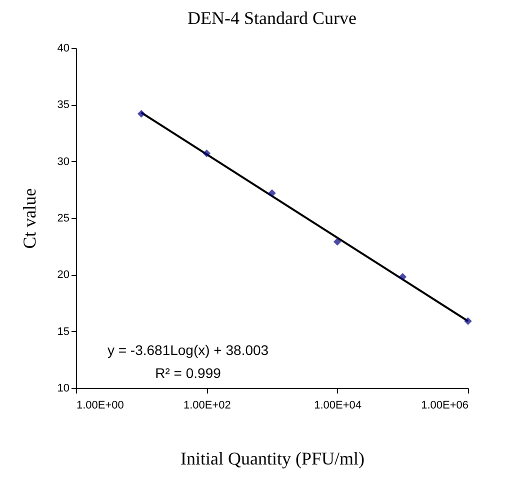  Describe the element at coordinates (207, 406) in the screenshot. I see `x-tick-label: 1.00E+02` at that location.